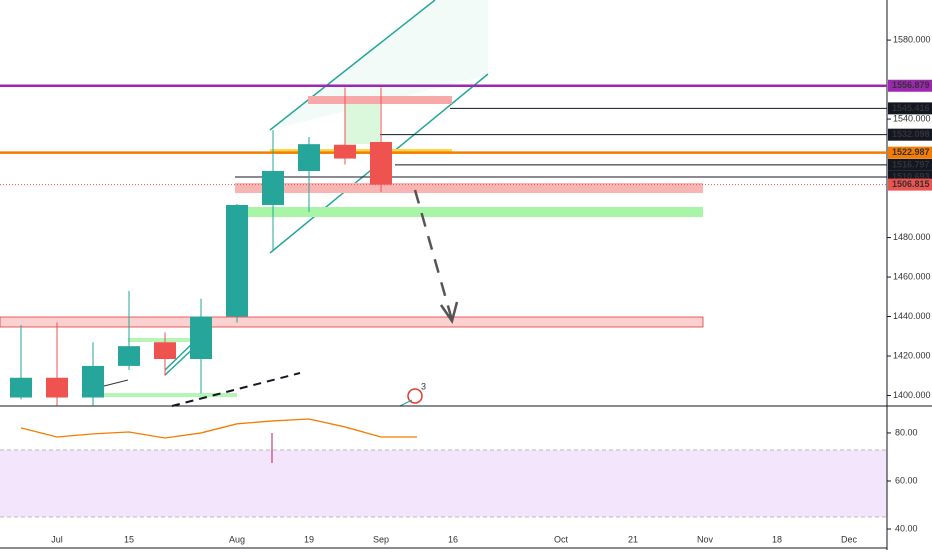 This screenshot has width=932, height=555. I want to click on channel-line, so click(352, 65).